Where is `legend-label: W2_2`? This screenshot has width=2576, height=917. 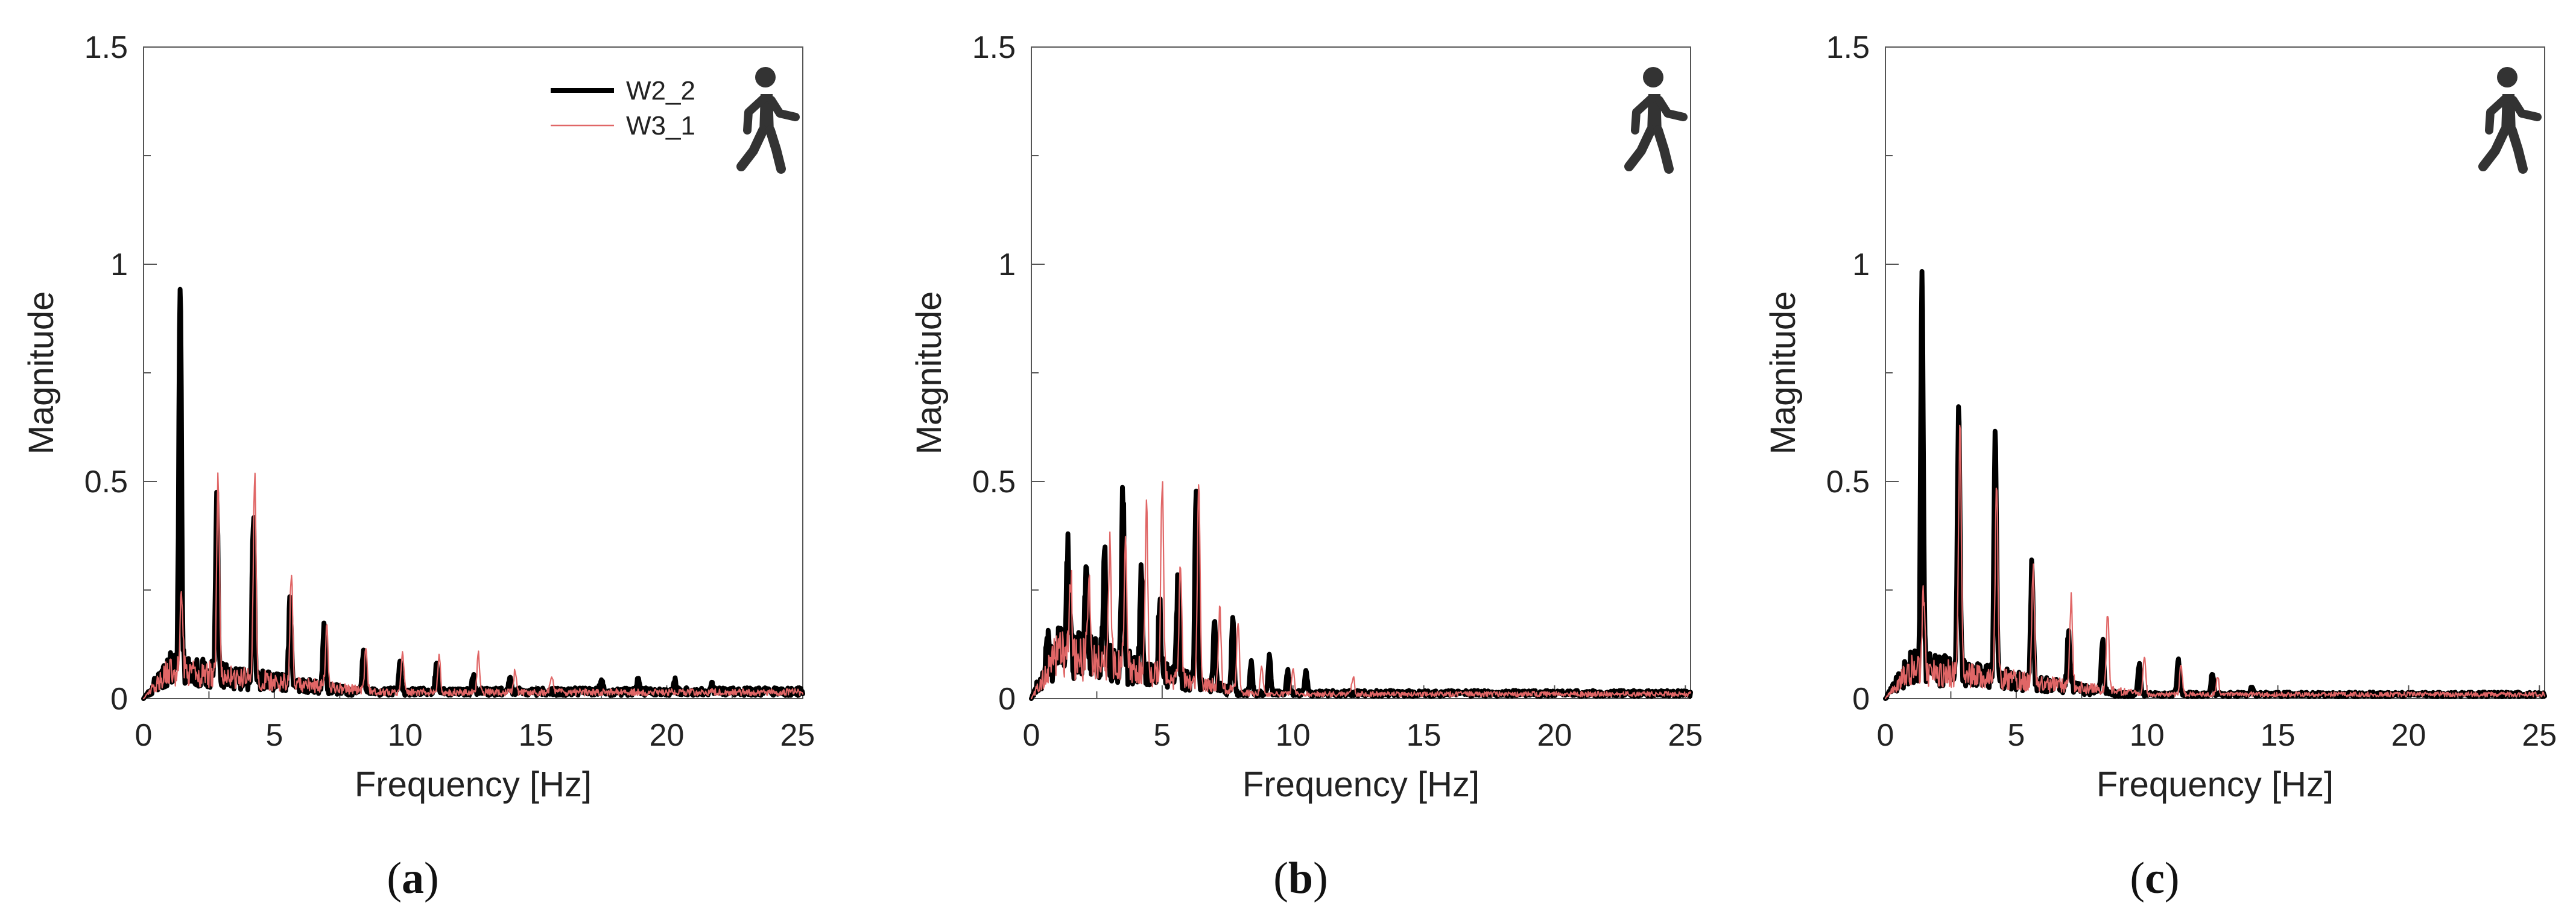 legend-label: W2_2 is located at coordinates (660, 91).